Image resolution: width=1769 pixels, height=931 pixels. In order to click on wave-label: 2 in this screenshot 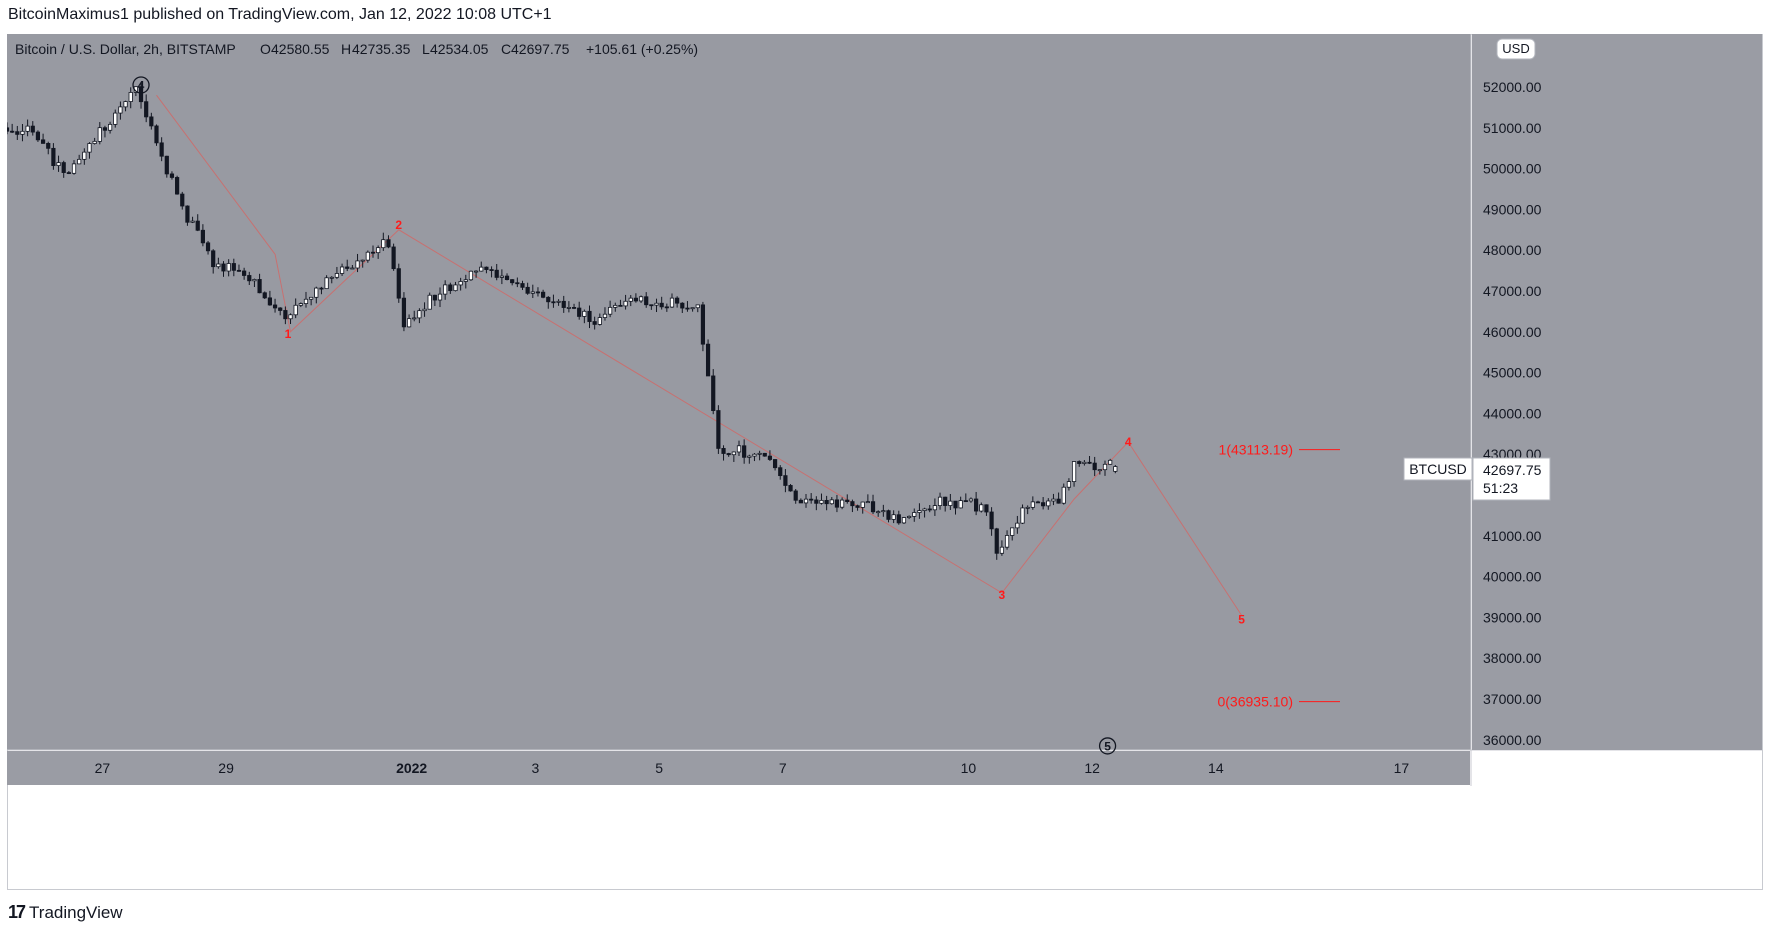, I will do `click(398, 225)`.